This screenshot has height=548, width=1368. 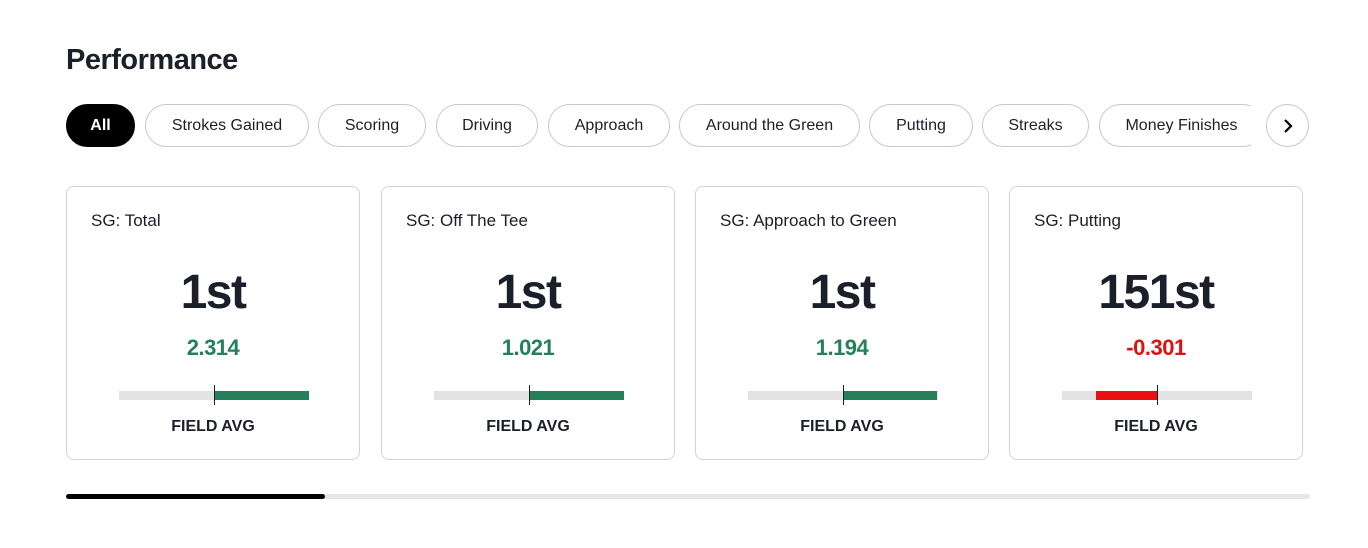 What do you see at coordinates (528, 347) in the screenshot?
I see `stat-value: 1.021` at bounding box center [528, 347].